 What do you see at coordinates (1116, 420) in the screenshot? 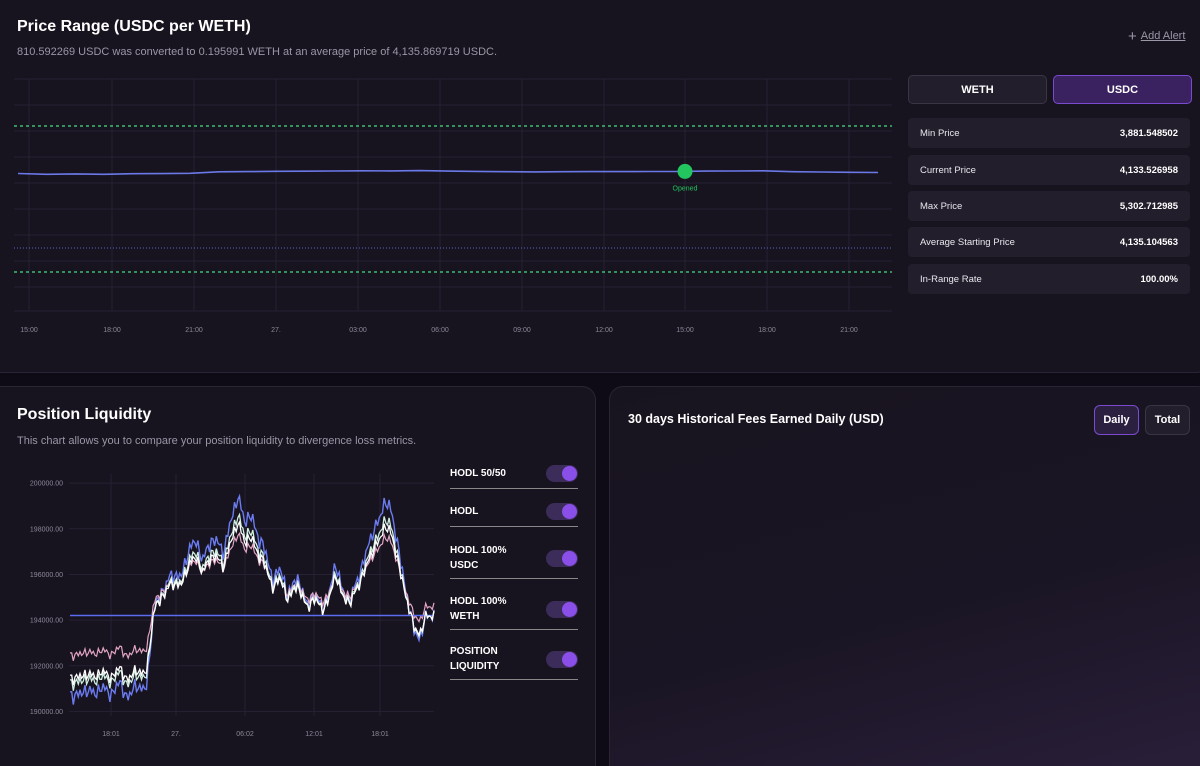
I see `daily-toggle-button: Daily` at bounding box center [1116, 420].